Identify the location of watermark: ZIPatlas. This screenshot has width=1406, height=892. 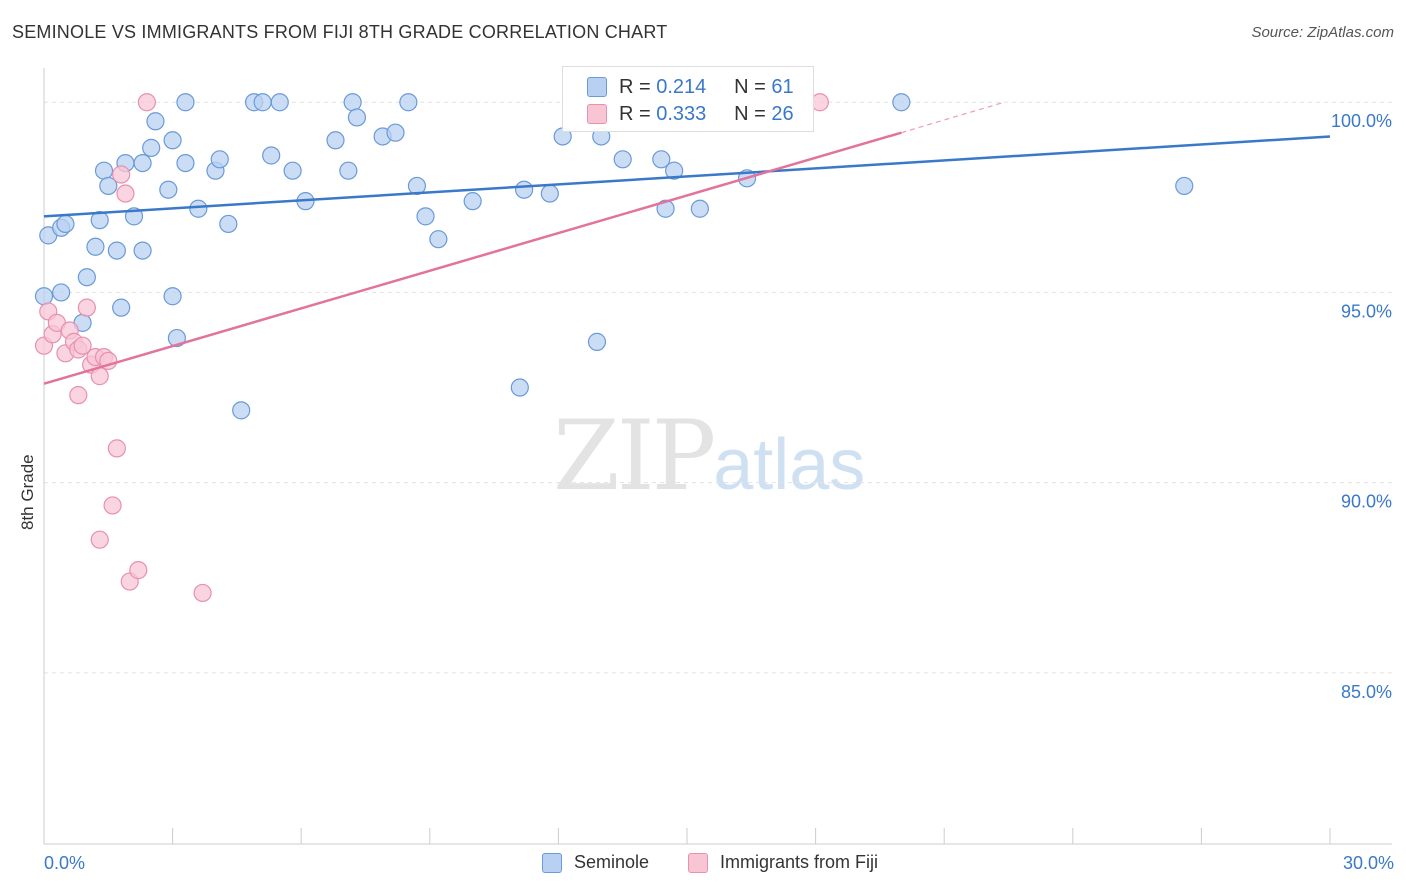
(709, 456).